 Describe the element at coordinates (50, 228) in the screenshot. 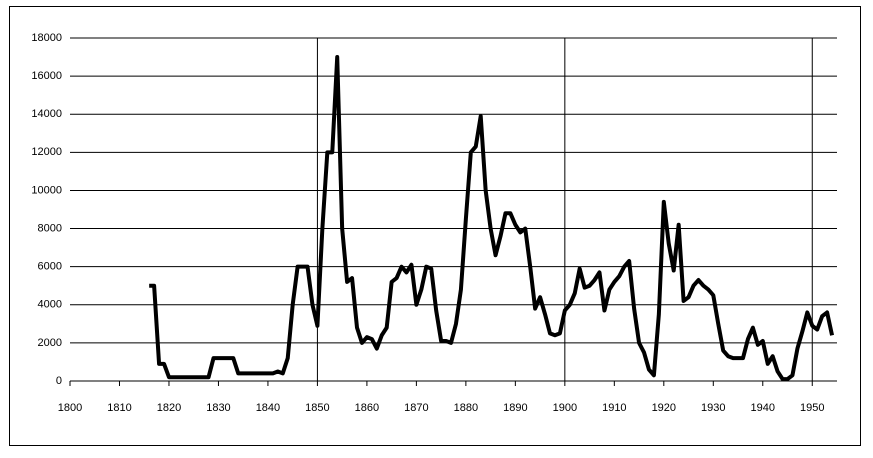

I see `y-tick-label: 8000` at that location.